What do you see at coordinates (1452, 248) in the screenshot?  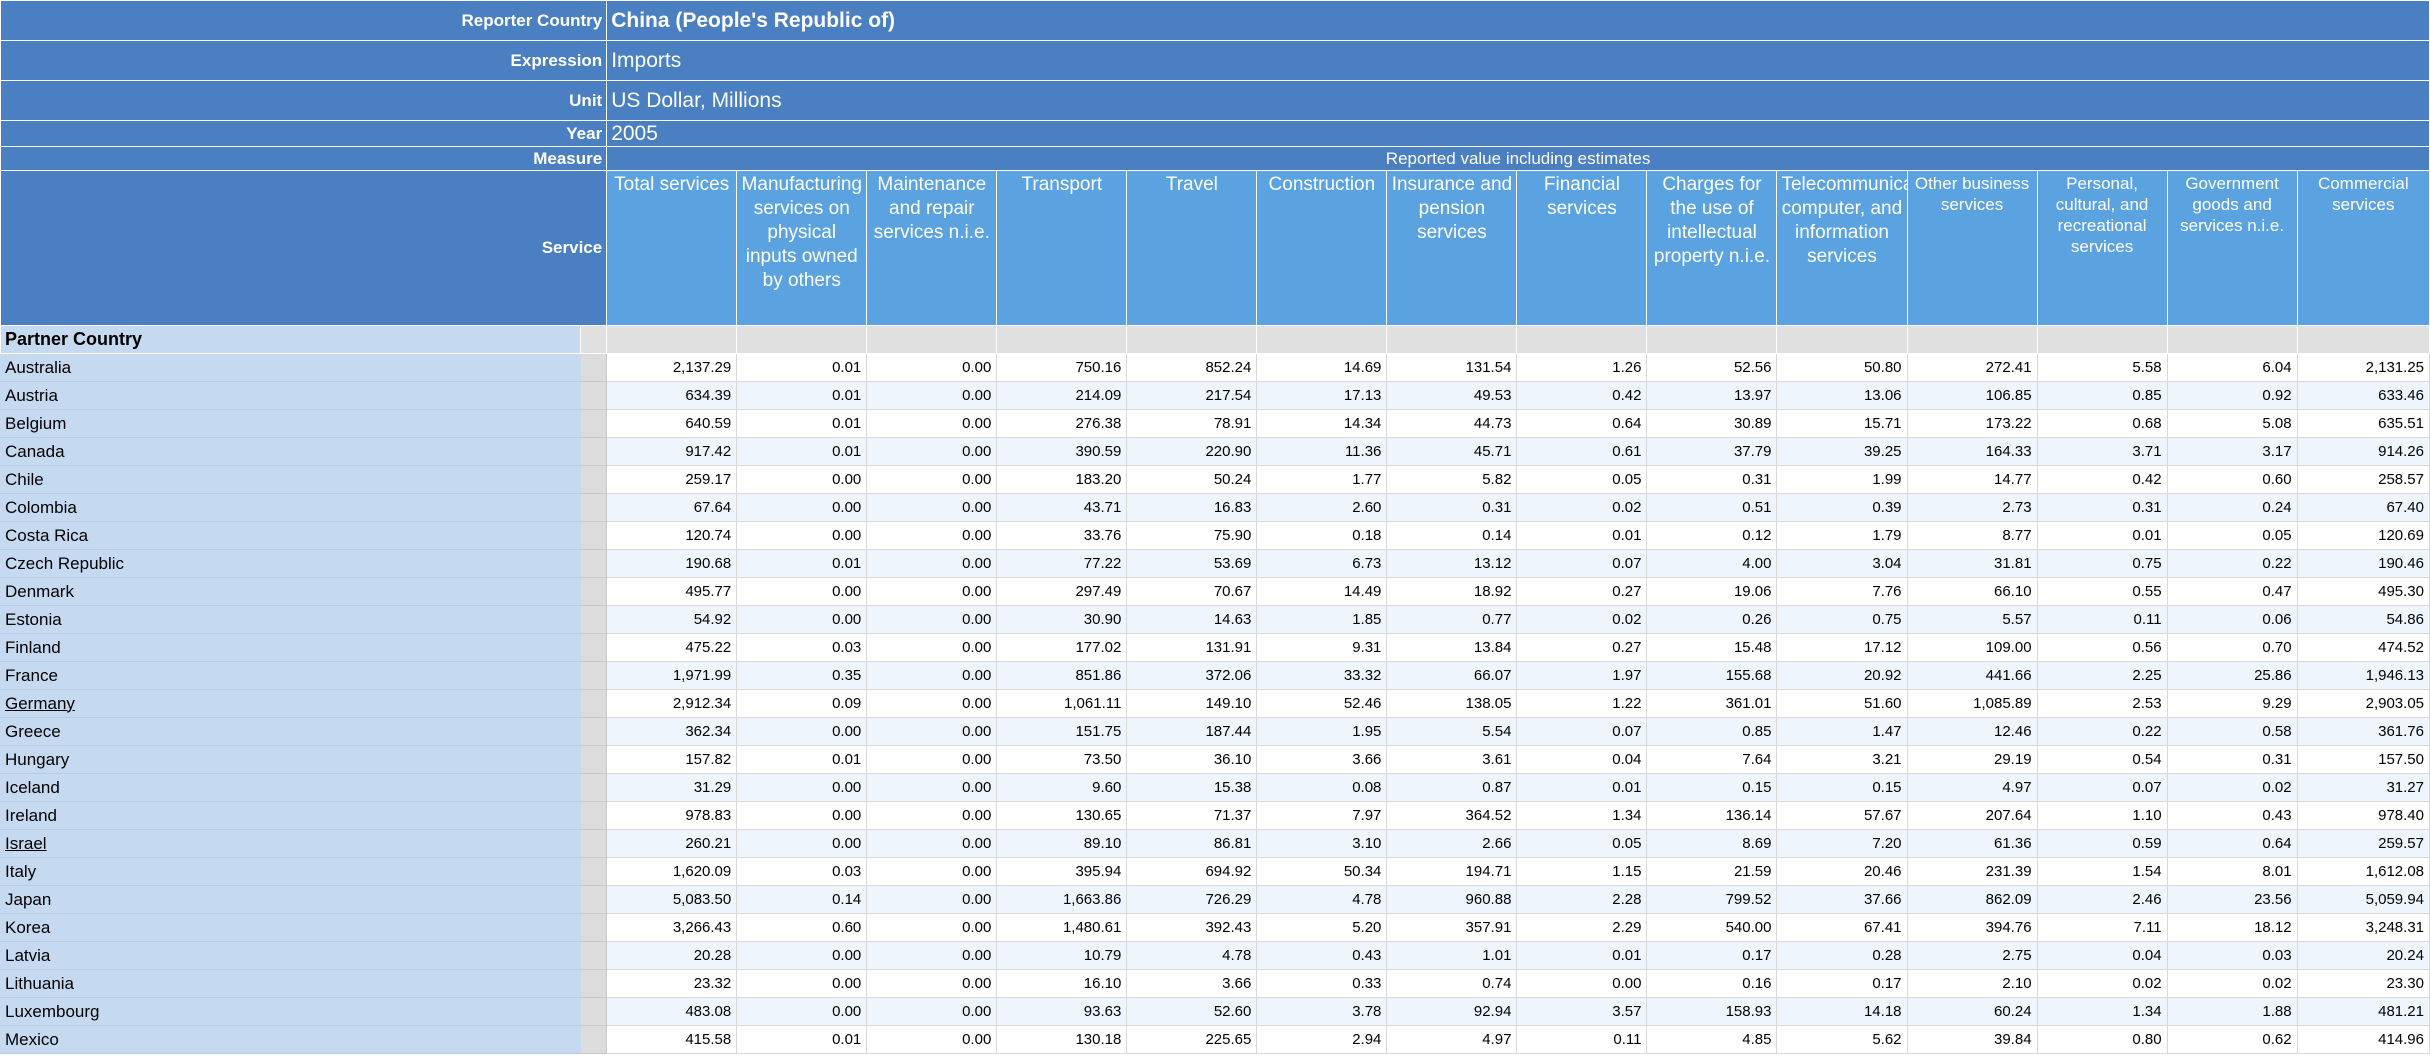 I see `column-header: Insurance and pension services` at bounding box center [1452, 248].